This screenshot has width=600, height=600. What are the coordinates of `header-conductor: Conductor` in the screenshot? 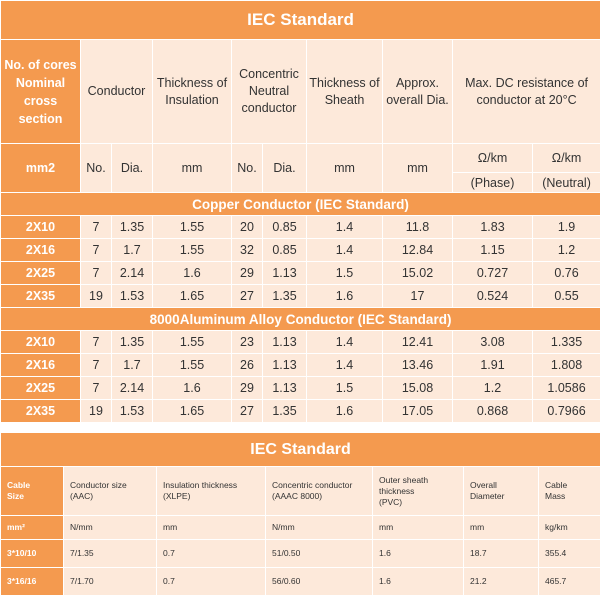 It's located at (116, 91).